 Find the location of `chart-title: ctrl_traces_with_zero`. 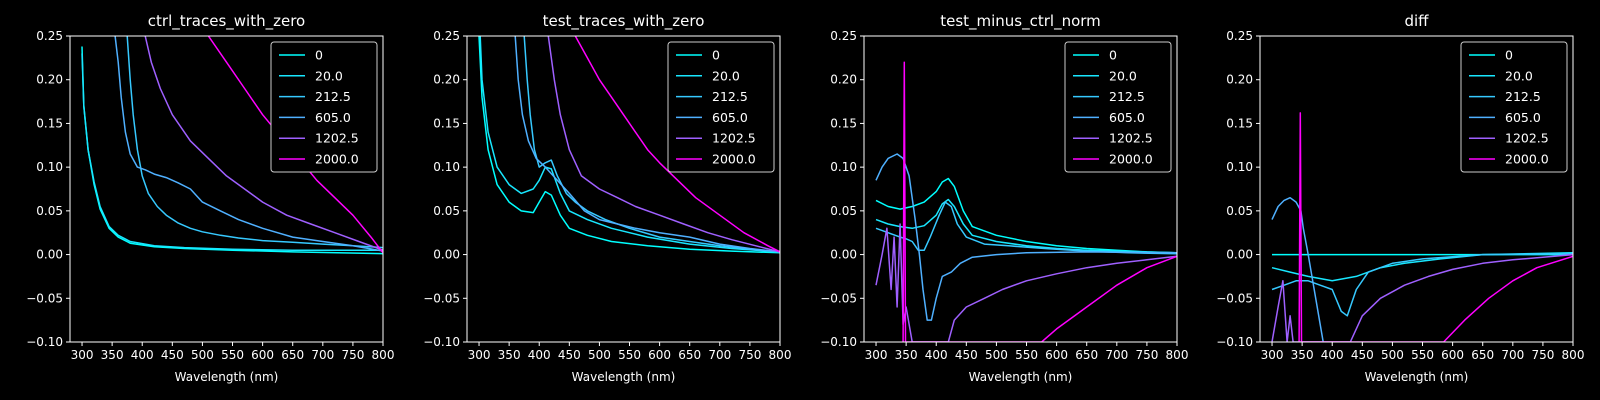

chart-title: ctrl_traces_with_zero is located at coordinates (226, 21).